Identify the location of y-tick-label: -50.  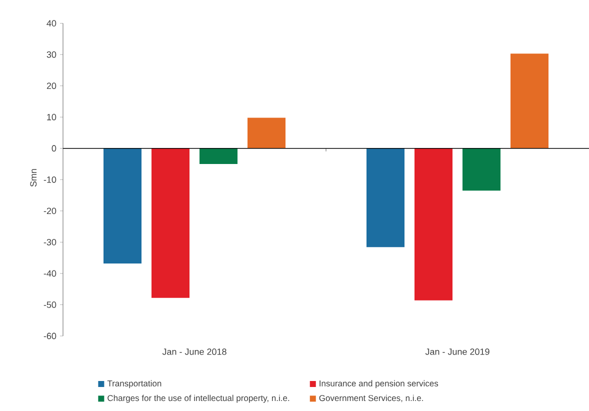
(50, 305).